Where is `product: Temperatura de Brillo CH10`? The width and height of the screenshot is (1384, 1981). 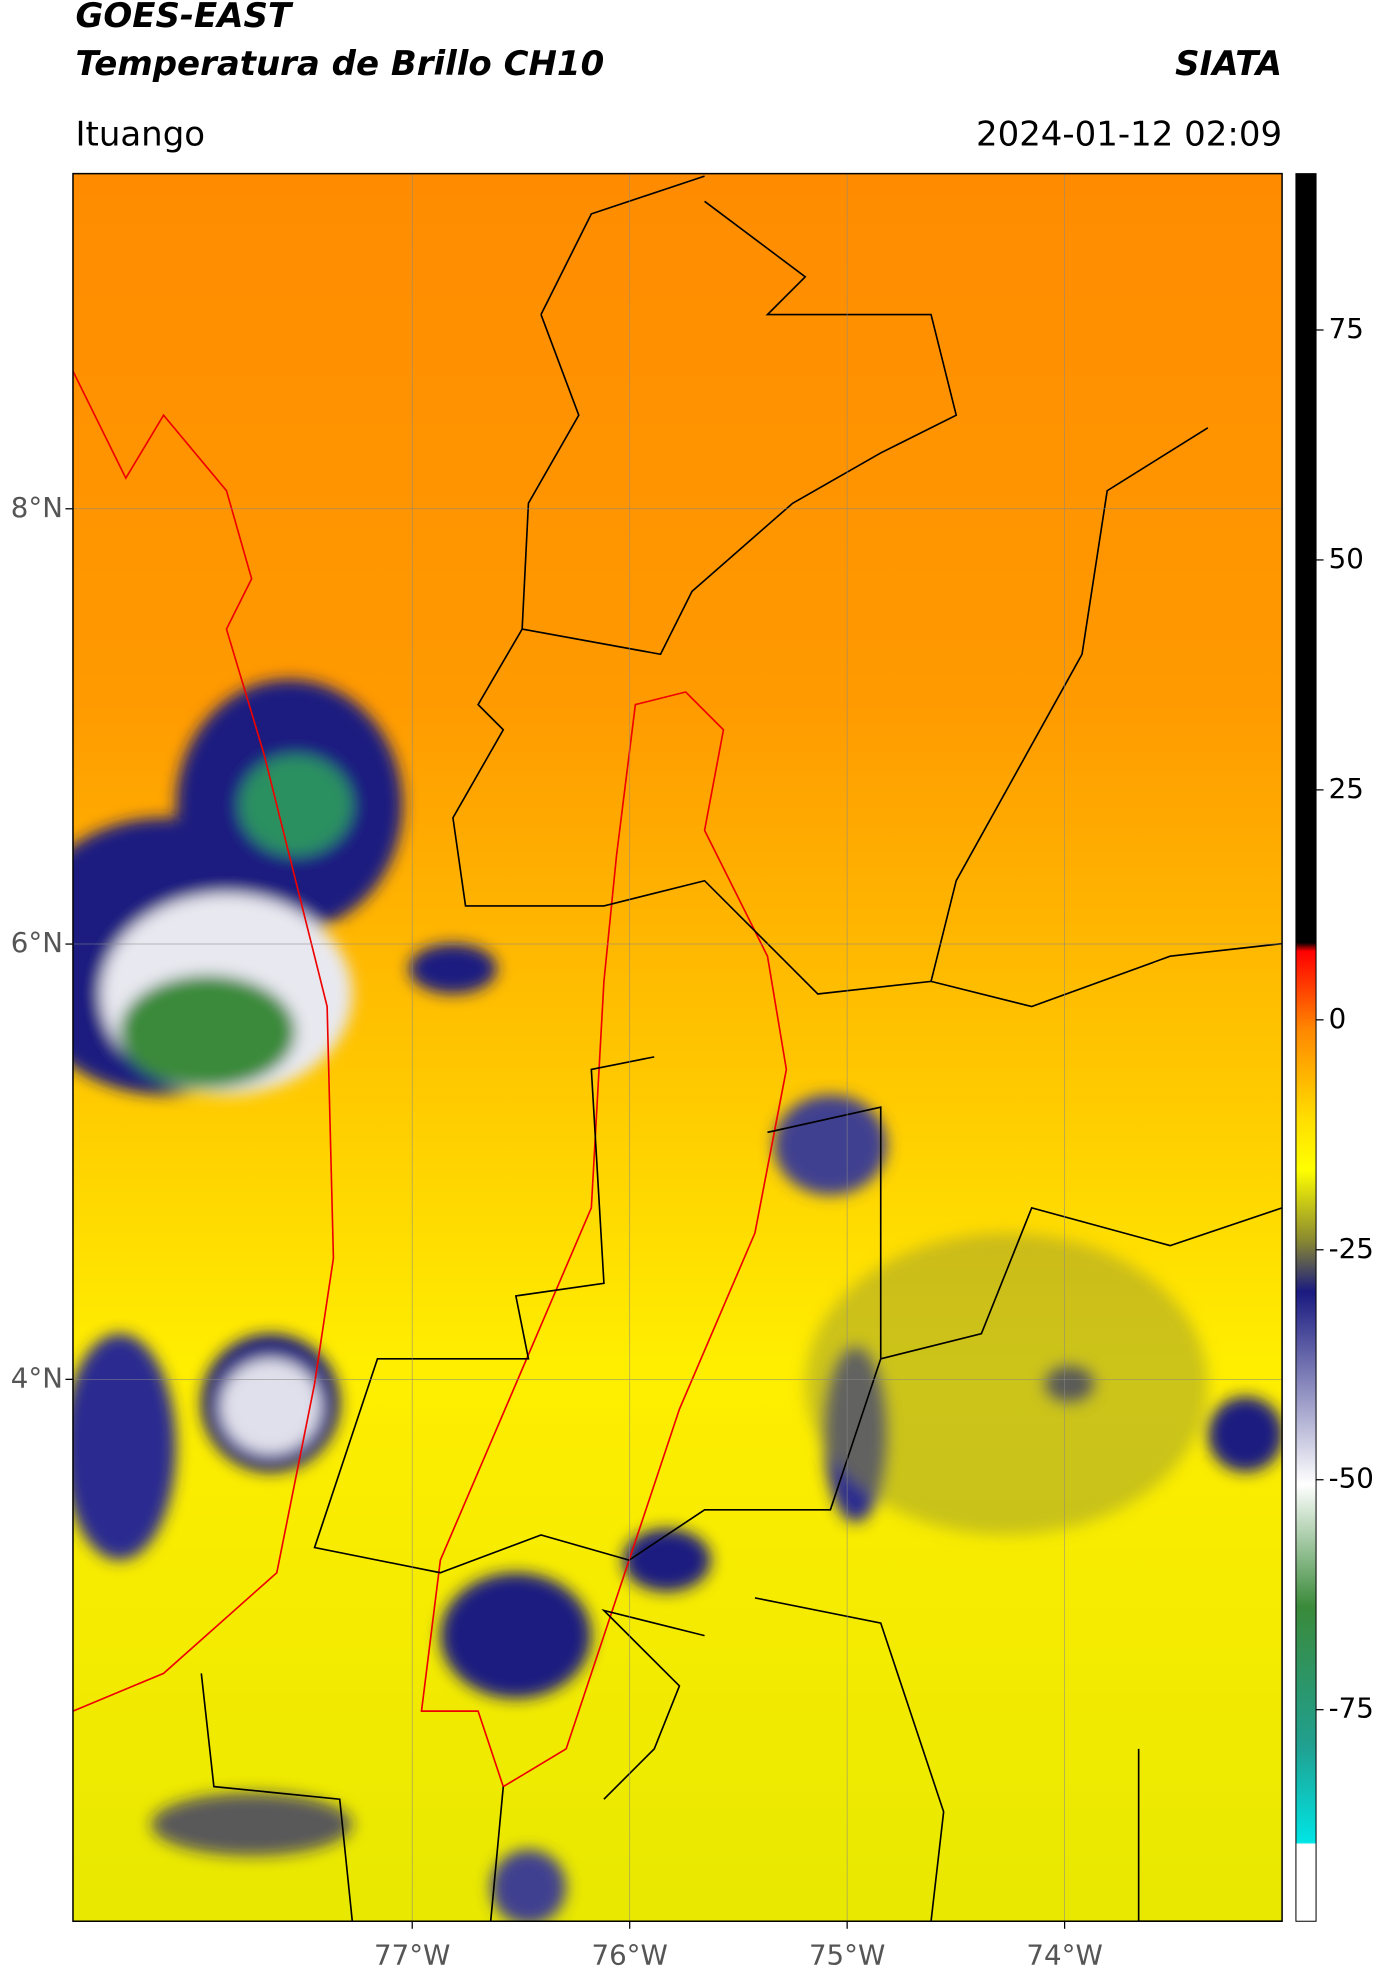 product: Temperatura de Brillo CH10 is located at coordinates (339, 64).